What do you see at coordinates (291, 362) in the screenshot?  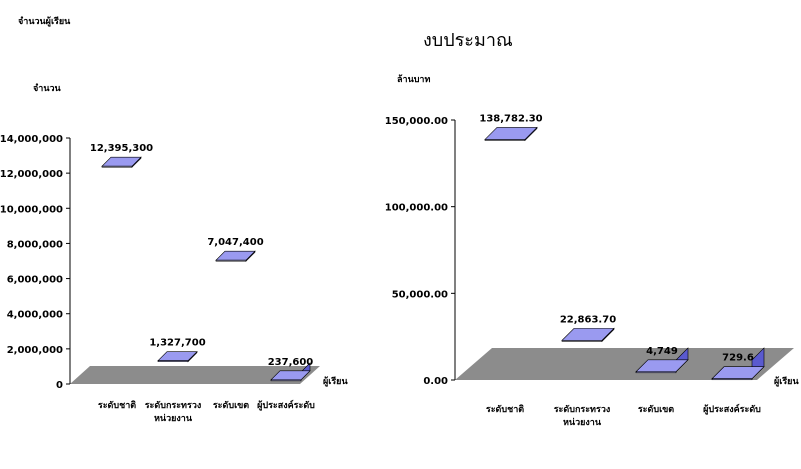 I see `chart1-data-label: 237,600` at bounding box center [291, 362].